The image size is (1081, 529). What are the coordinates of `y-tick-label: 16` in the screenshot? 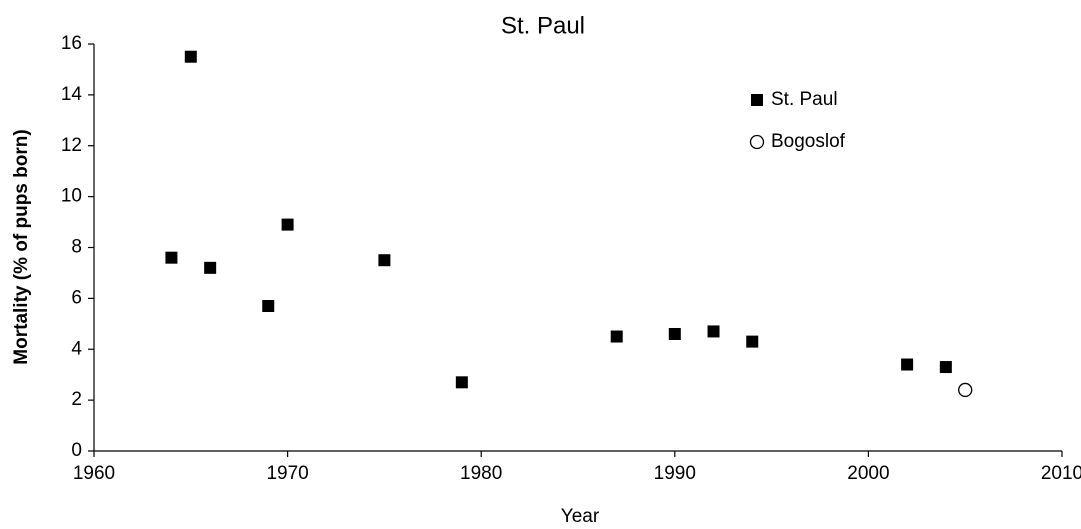 It's located at (71, 43).